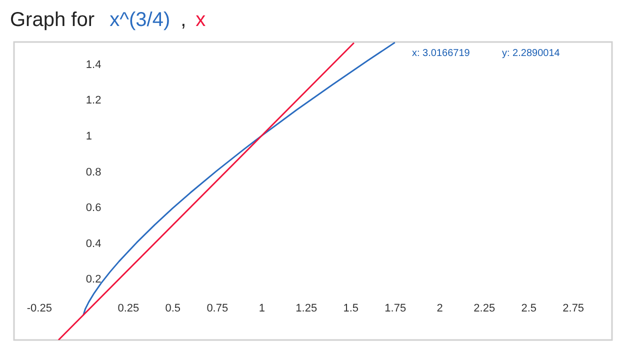 This screenshot has width=618, height=345. I want to click on y-tick-label: 1.2, so click(94, 100).